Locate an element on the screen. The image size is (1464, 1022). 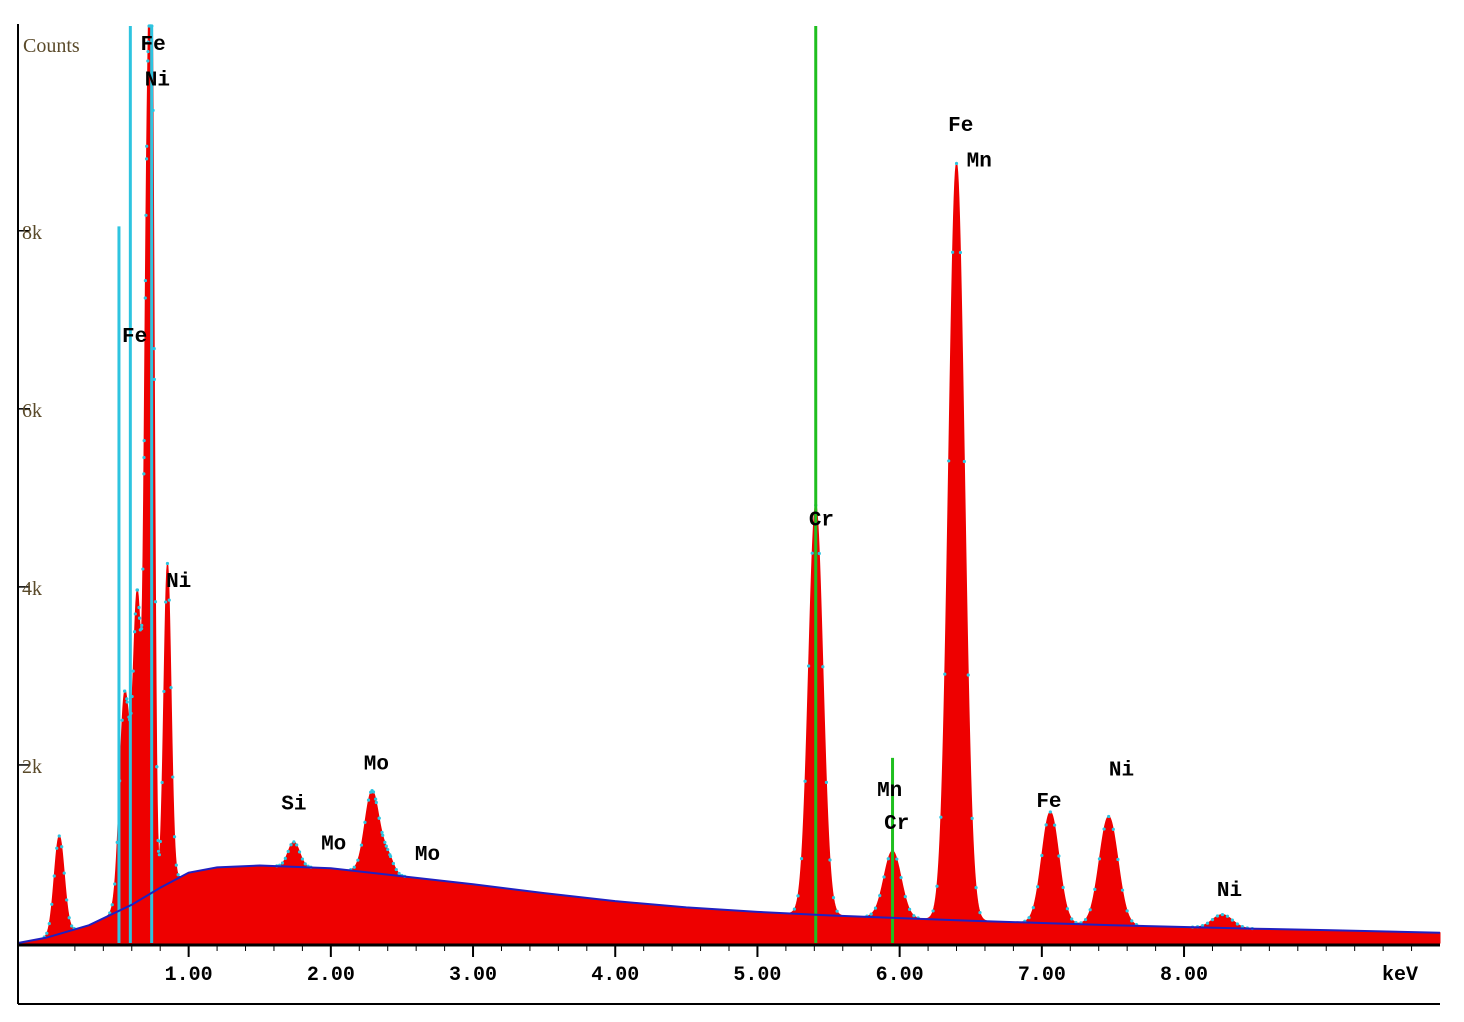
x-tick-label: 1.00 is located at coordinates (189, 975).